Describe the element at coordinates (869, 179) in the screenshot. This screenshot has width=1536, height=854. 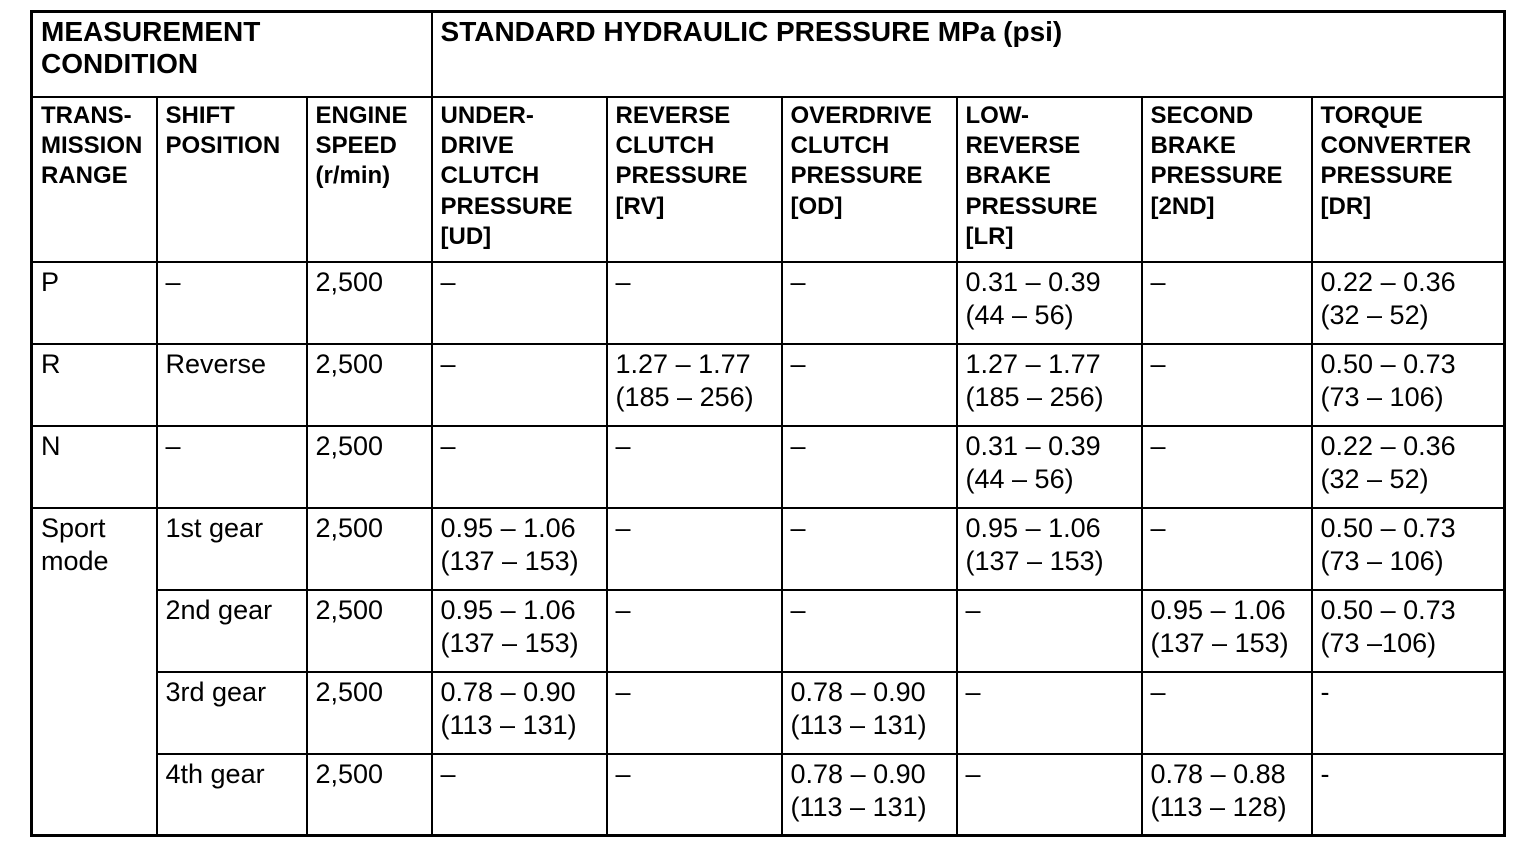
I see `col-header-overdrive-clutch: OVERDRIVE CLUTCH PRESSURE [OD]` at that location.